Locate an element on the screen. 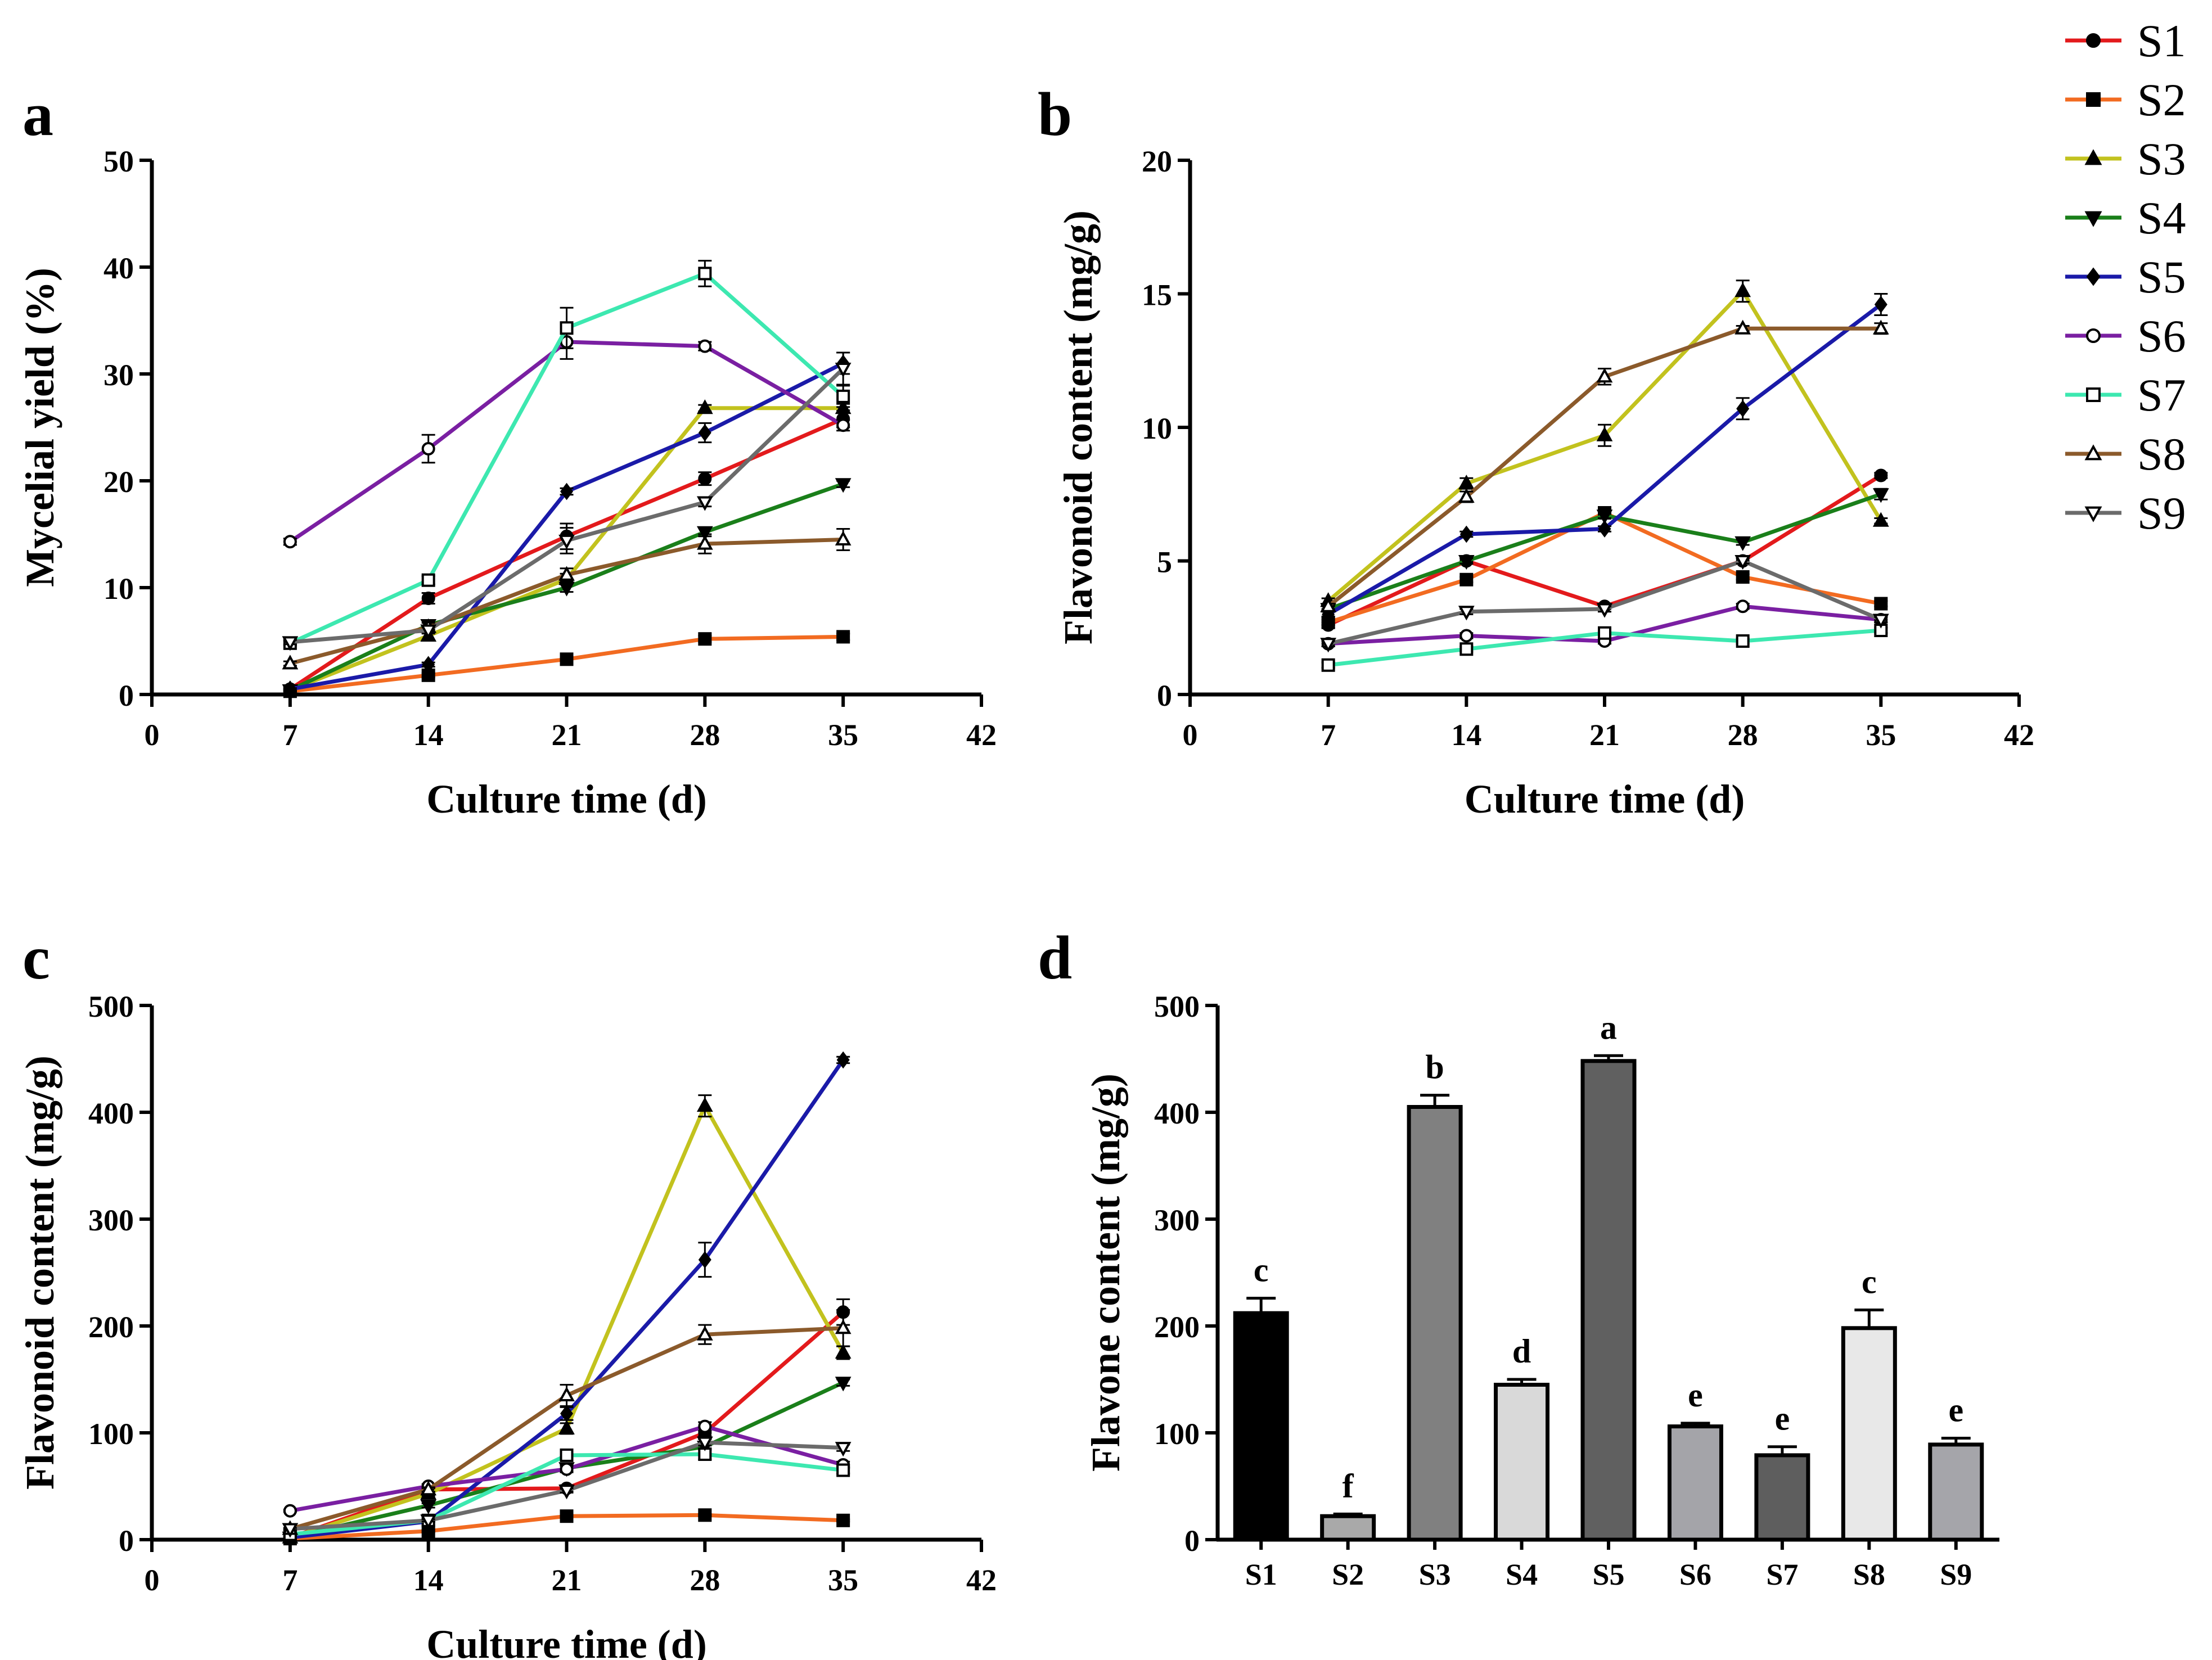 This screenshot has width=2212, height=1660. x-tick-label: S3 is located at coordinates (1435, 1574).